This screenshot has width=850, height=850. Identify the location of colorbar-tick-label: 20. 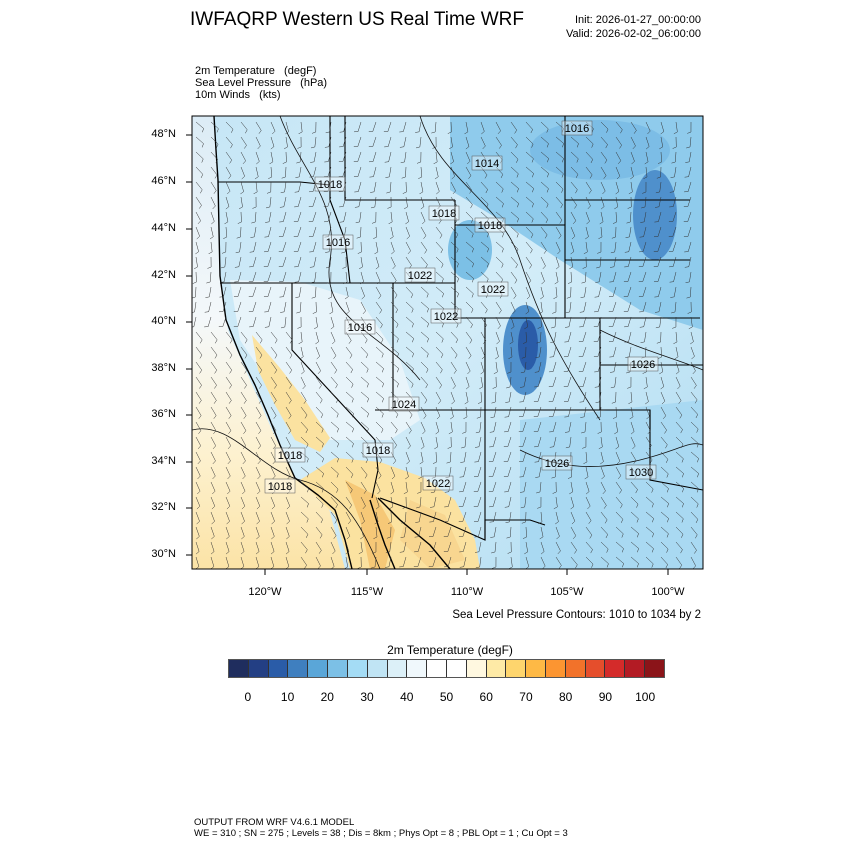
(327, 697).